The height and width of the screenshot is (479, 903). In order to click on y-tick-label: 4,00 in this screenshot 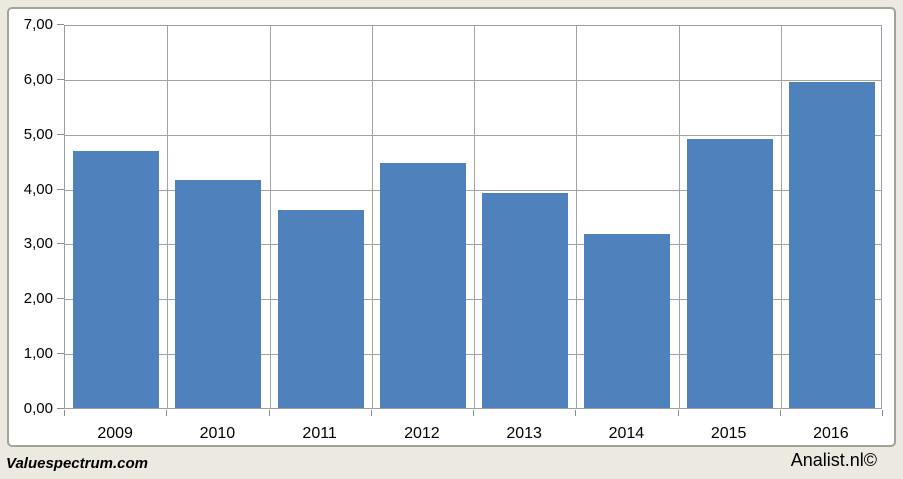, I will do `click(38, 189)`.